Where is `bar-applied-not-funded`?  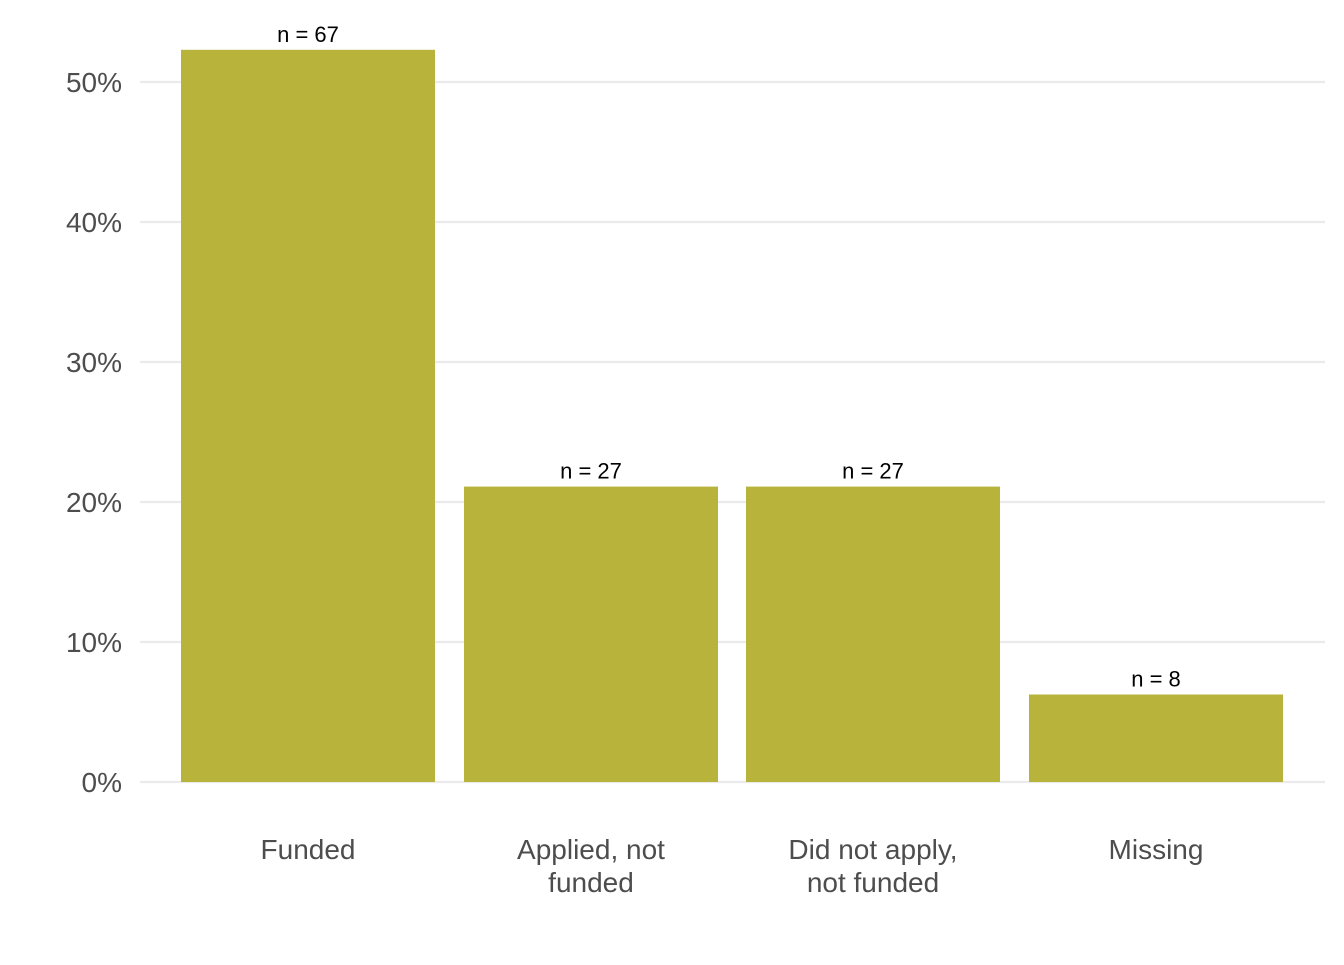 bar-applied-not-funded is located at coordinates (591, 634).